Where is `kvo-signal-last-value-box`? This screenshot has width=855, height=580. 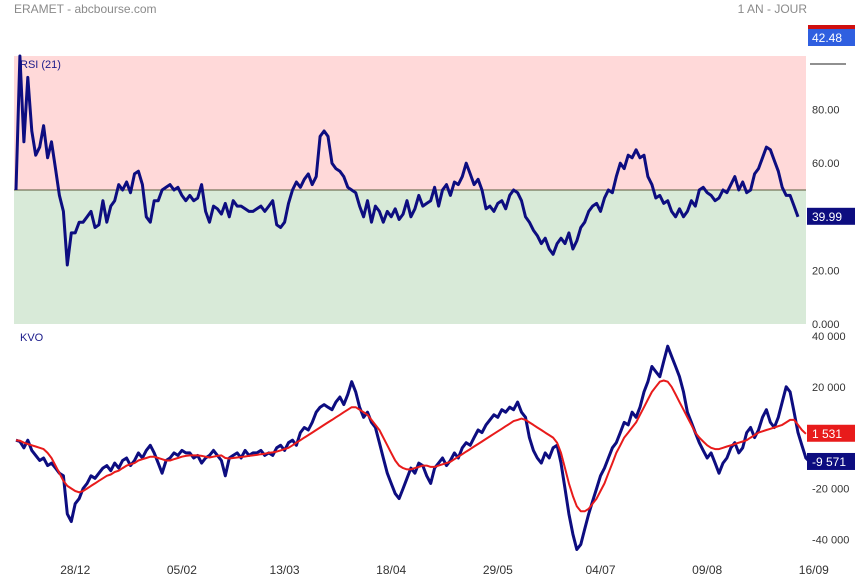 kvo-signal-last-value-box is located at coordinates (831, 433).